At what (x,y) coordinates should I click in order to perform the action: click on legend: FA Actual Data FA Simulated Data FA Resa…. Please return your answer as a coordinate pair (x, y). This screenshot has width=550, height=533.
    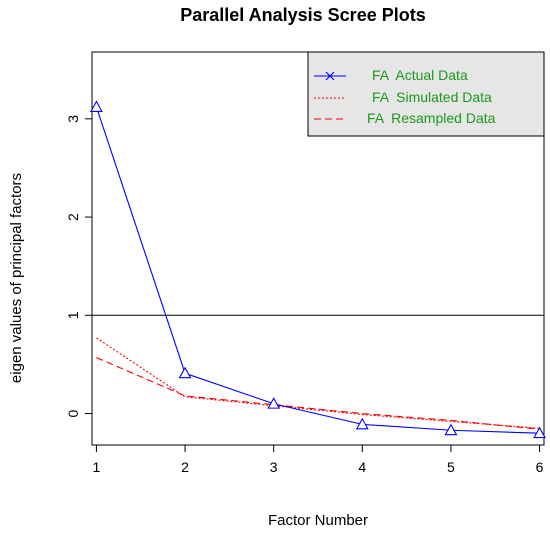
    Looking at the image, I should click on (426, 94).